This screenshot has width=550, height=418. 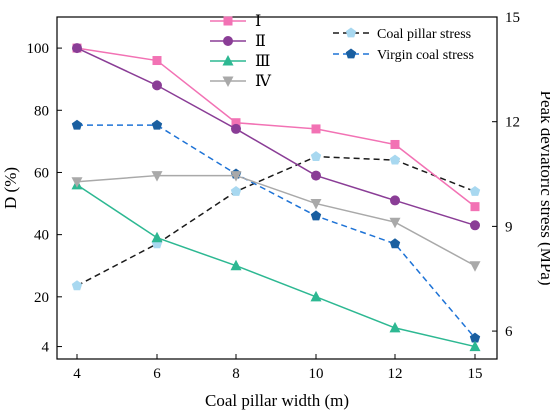 I want to click on legend-left-label: Ⅱ, so click(x=260, y=41).